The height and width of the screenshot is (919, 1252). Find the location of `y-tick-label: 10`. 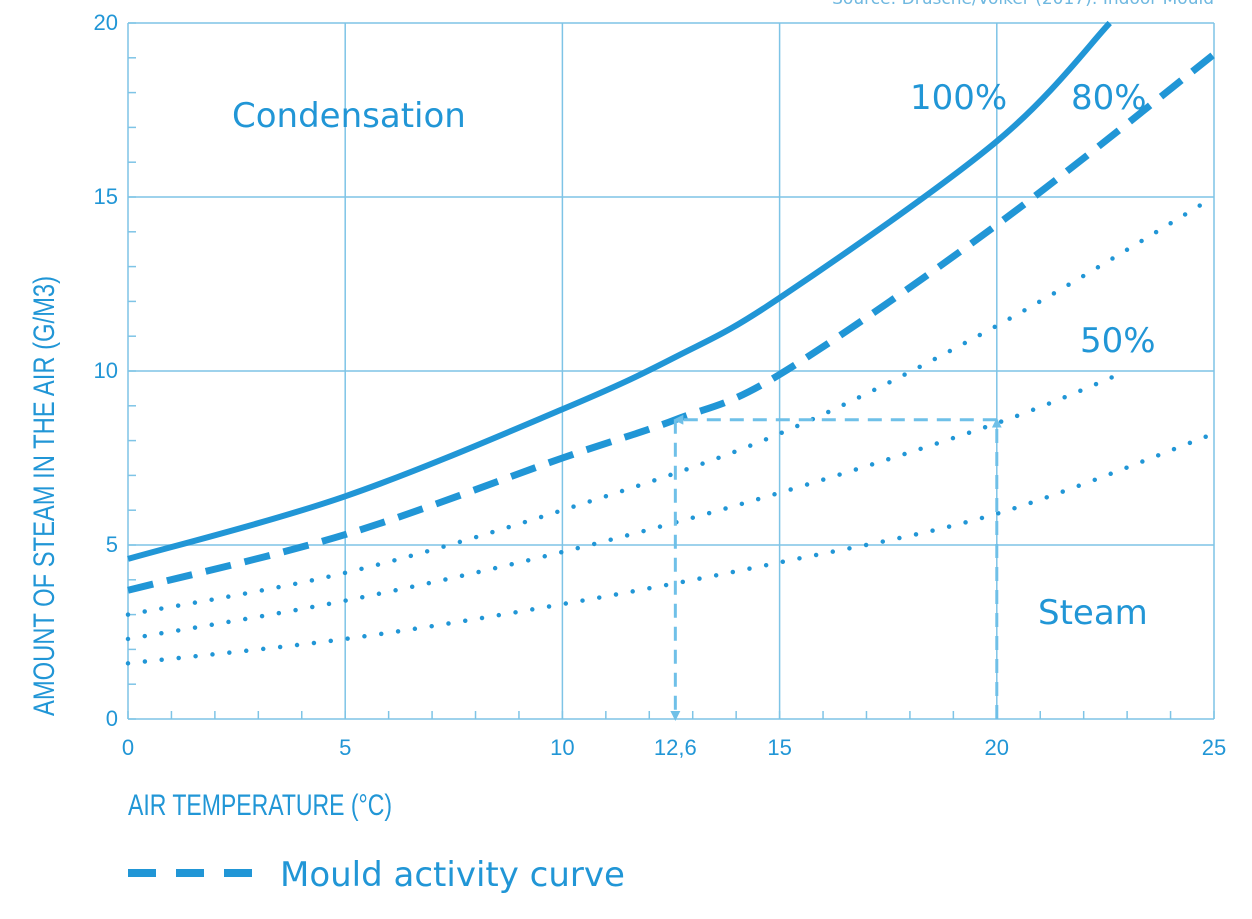

y-tick-label: 10 is located at coordinates (106, 370).